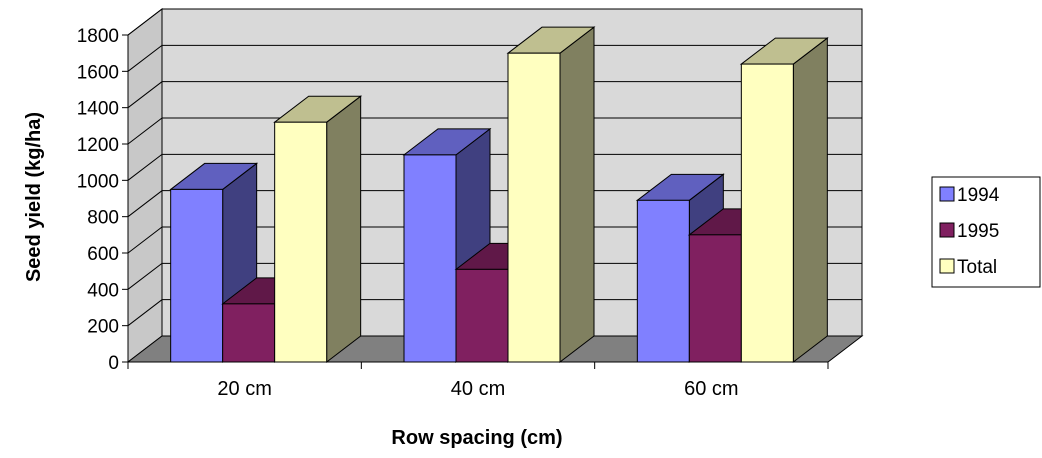 The width and height of the screenshot is (1042, 458). I want to click on legend-swatch-1995, so click(947, 230).